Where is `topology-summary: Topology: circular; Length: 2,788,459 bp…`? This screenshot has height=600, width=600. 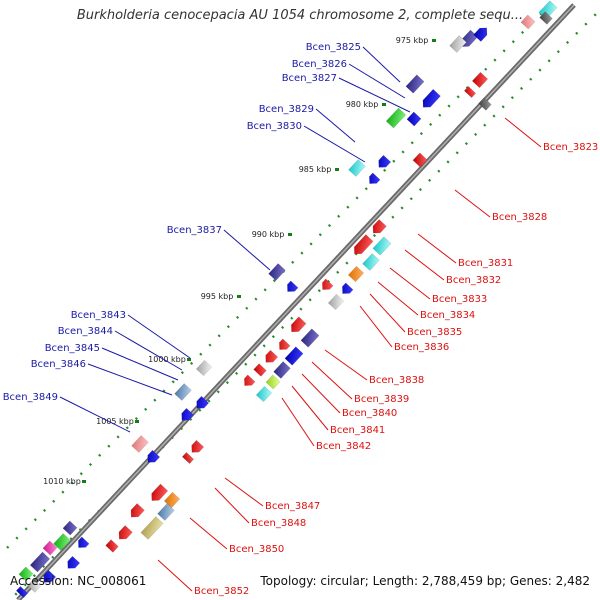 topology-summary: Topology: circular; Length: 2,788,459 bp… is located at coordinates (425, 581).